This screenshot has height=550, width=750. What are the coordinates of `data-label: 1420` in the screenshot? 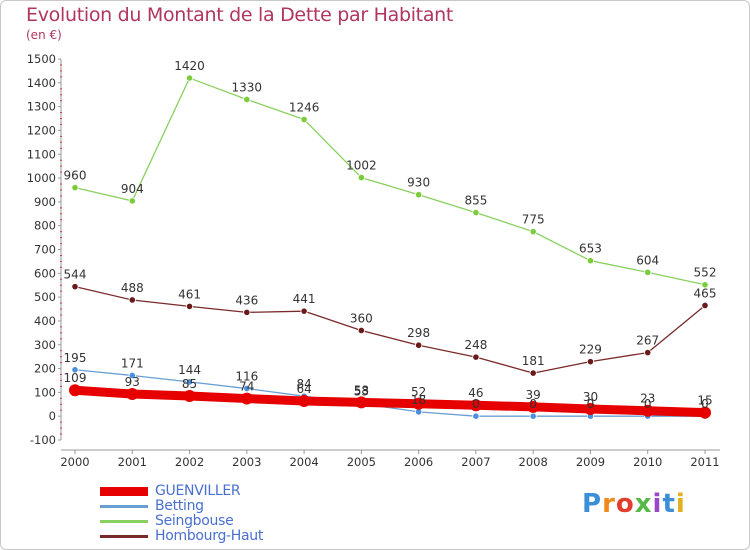 It's located at (189, 66).